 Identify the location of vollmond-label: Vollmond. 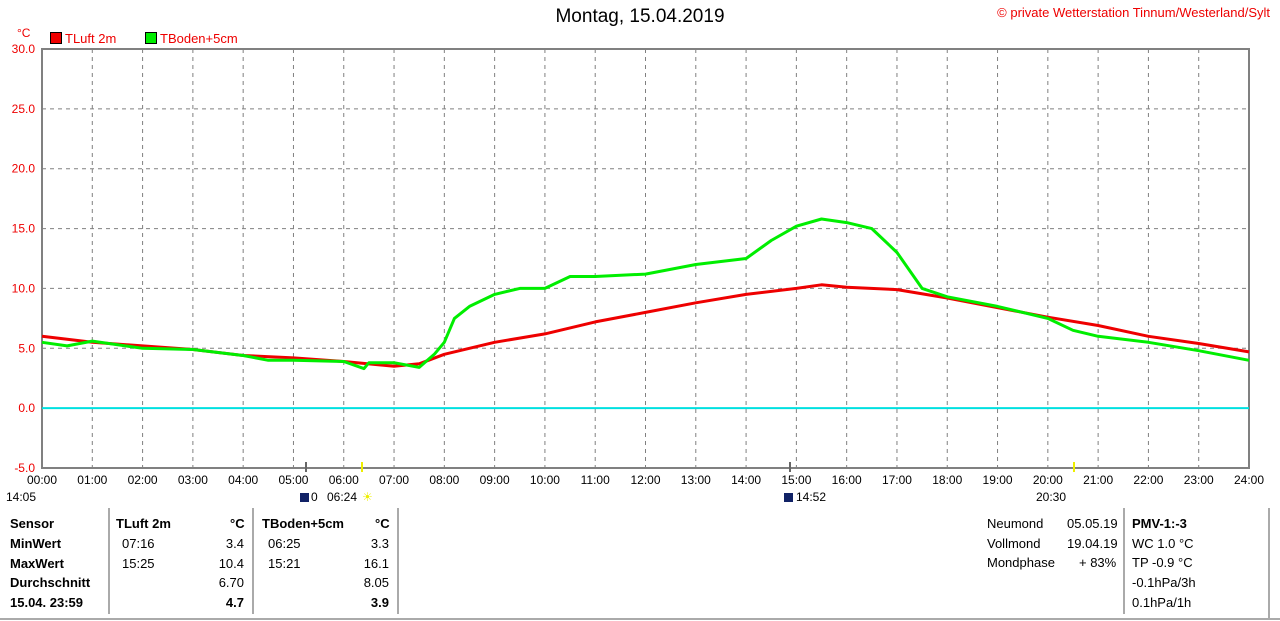
(1014, 543).